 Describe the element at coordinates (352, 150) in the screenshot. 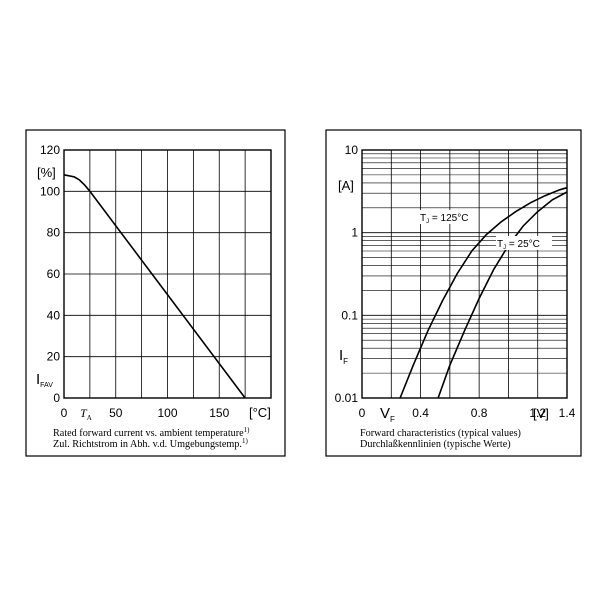

I see `y-tick-label: 10` at that location.